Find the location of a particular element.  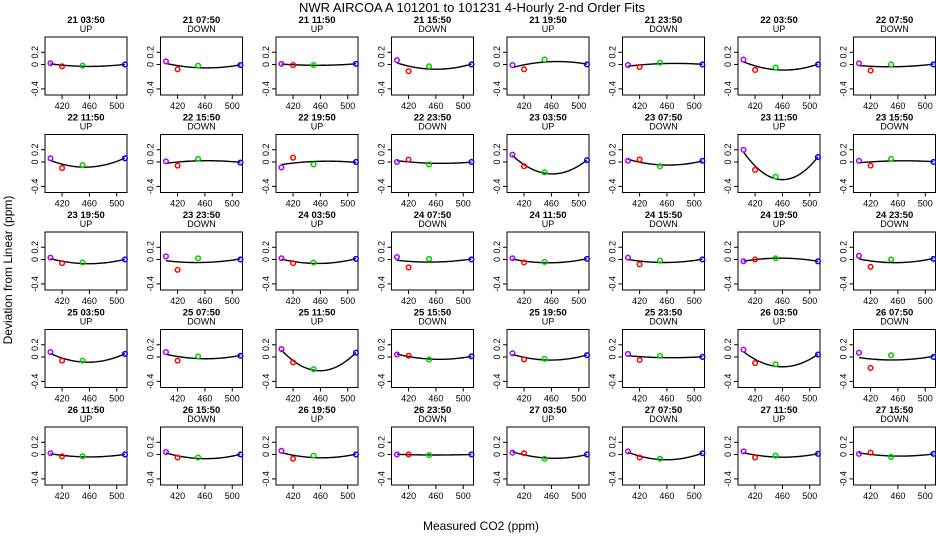

panel-title: 23 19:50 is located at coordinates (86, 215).